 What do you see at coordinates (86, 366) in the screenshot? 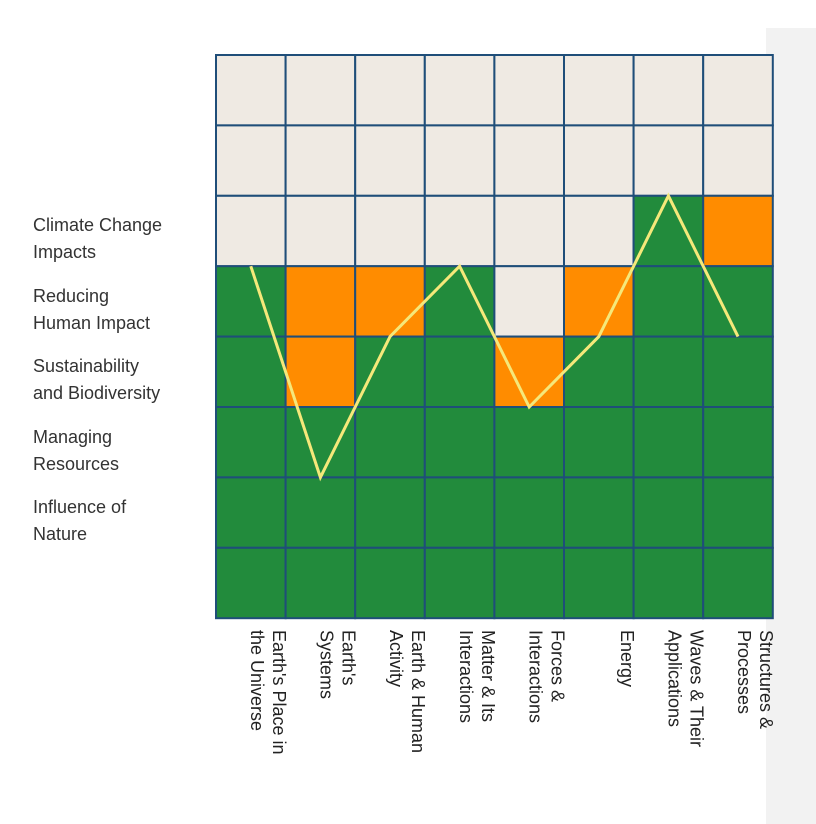
I see `row-label-line: Sustainability` at bounding box center [86, 366].